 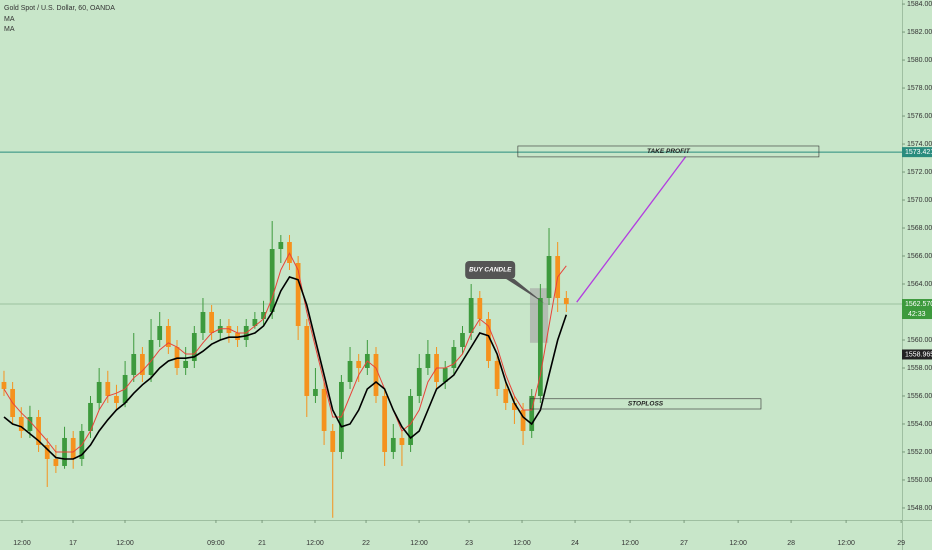 I want to click on stoploss-box, so click(x=645, y=404).